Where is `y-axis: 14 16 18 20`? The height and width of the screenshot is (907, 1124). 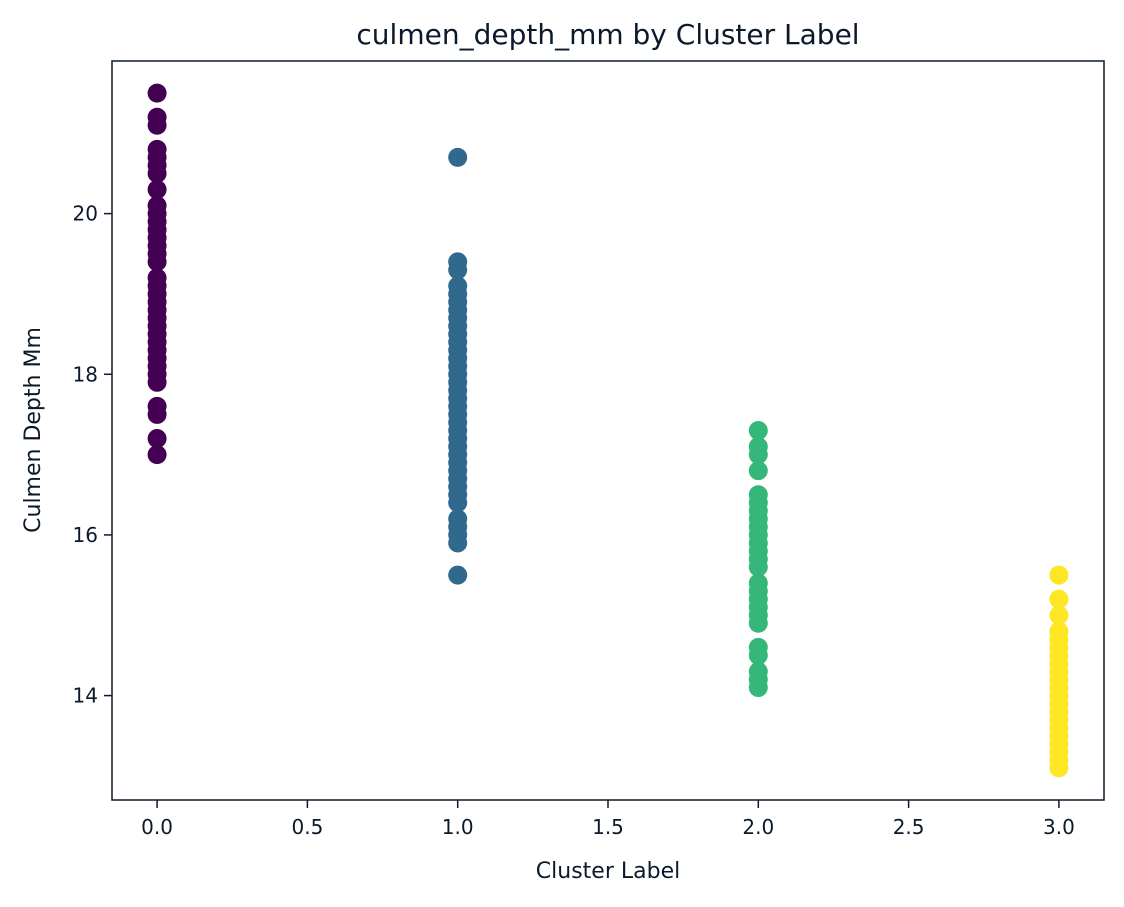 y-axis: 14 16 18 20 is located at coordinates (92, 455).